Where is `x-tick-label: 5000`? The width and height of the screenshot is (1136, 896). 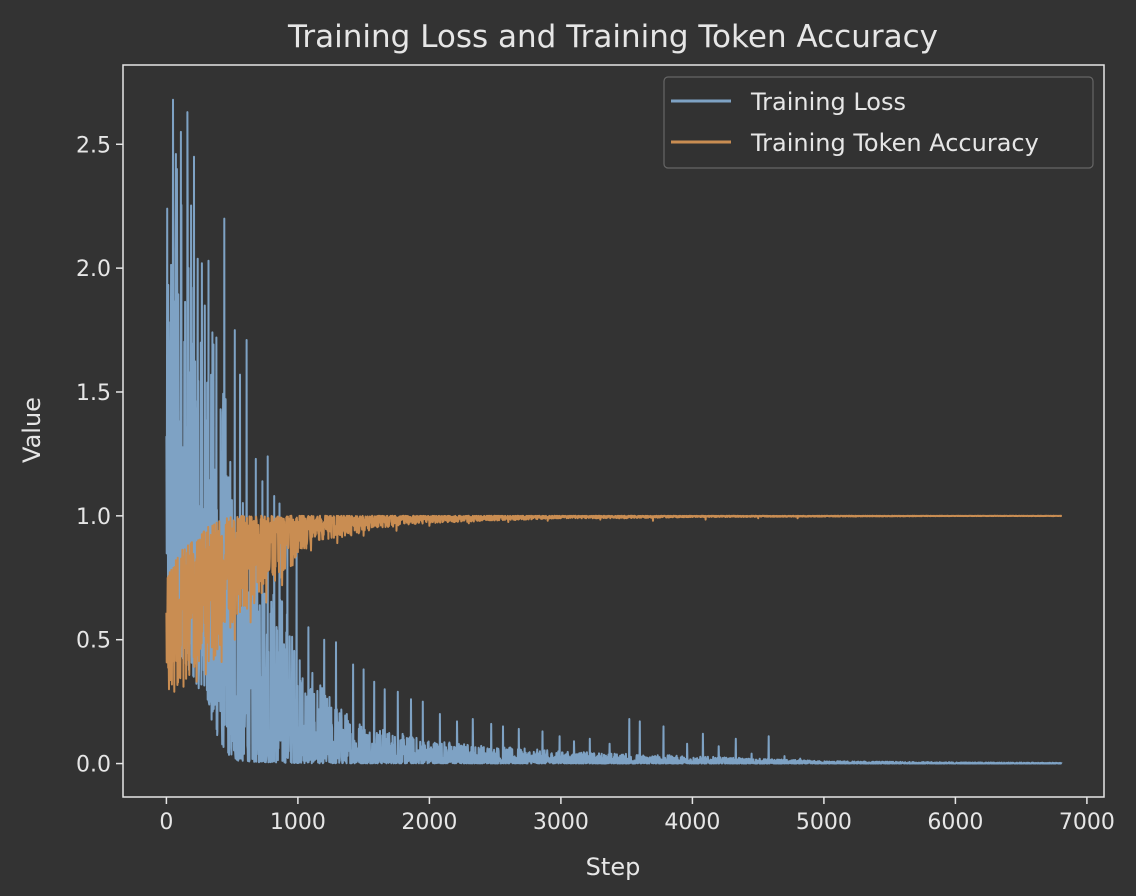
x-tick-label: 5000 is located at coordinates (824, 822).